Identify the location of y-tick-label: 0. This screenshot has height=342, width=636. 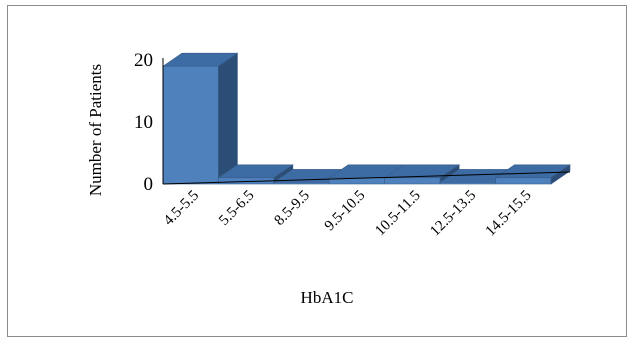
(149, 184).